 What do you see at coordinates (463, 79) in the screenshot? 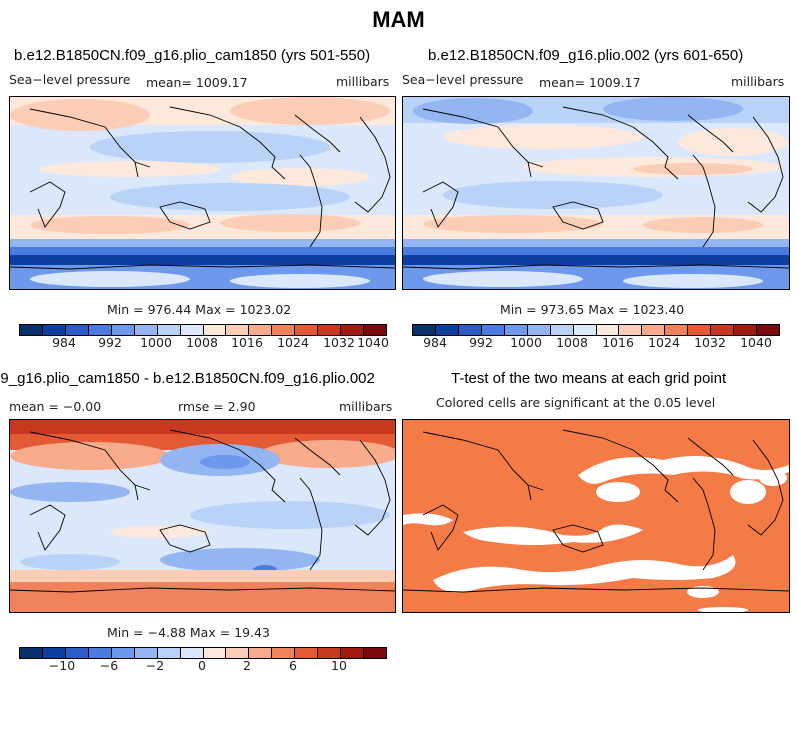
I see `panel2-variable: Sea−level pressure` at bounding box center [463, 79].